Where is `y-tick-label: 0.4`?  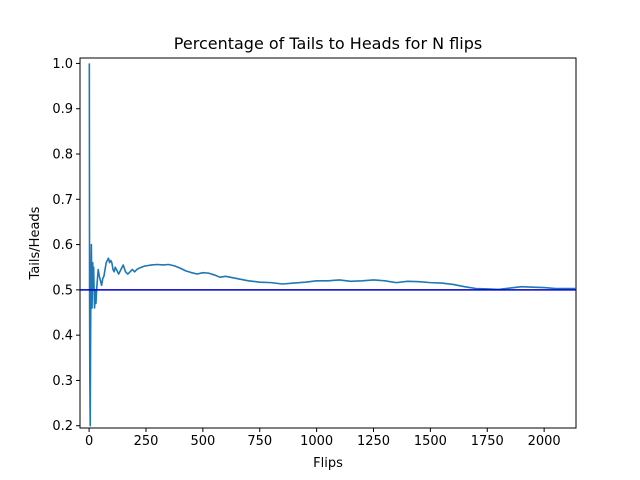
y-tick-label: 0.4 is located at coordinates (62, 336).